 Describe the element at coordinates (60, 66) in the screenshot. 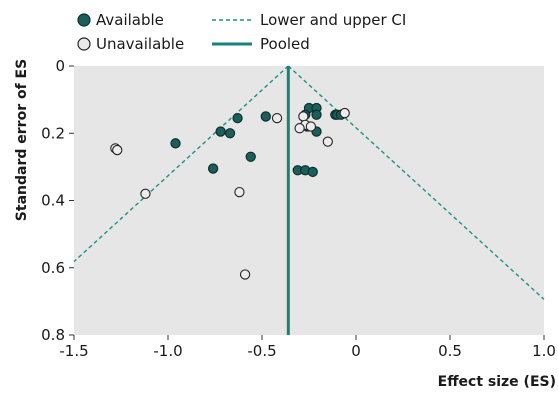

I see `y-tick-label: 0` at that location.